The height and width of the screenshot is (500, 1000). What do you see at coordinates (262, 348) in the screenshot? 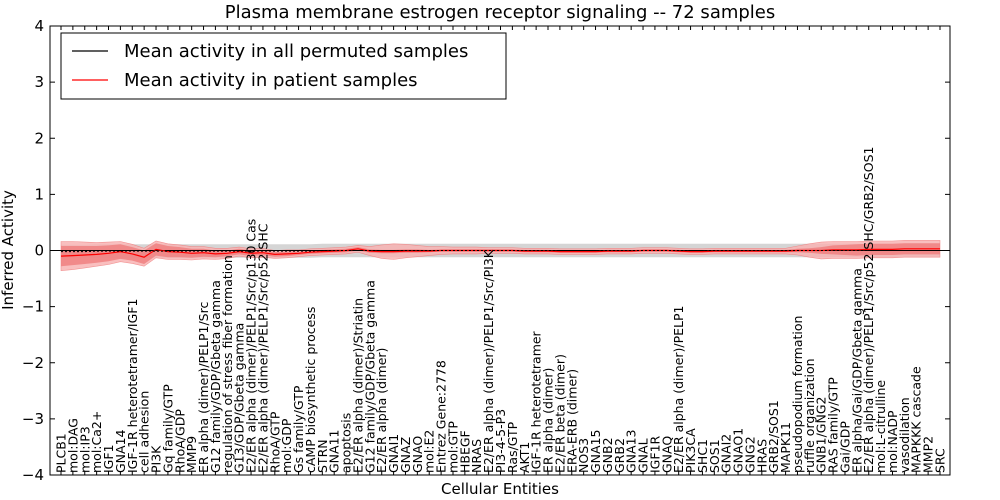
I see `entity-label: E2/ER alpha (dimer)/PELP1/Src/p52 SHC` at bounding box center [262, 348].